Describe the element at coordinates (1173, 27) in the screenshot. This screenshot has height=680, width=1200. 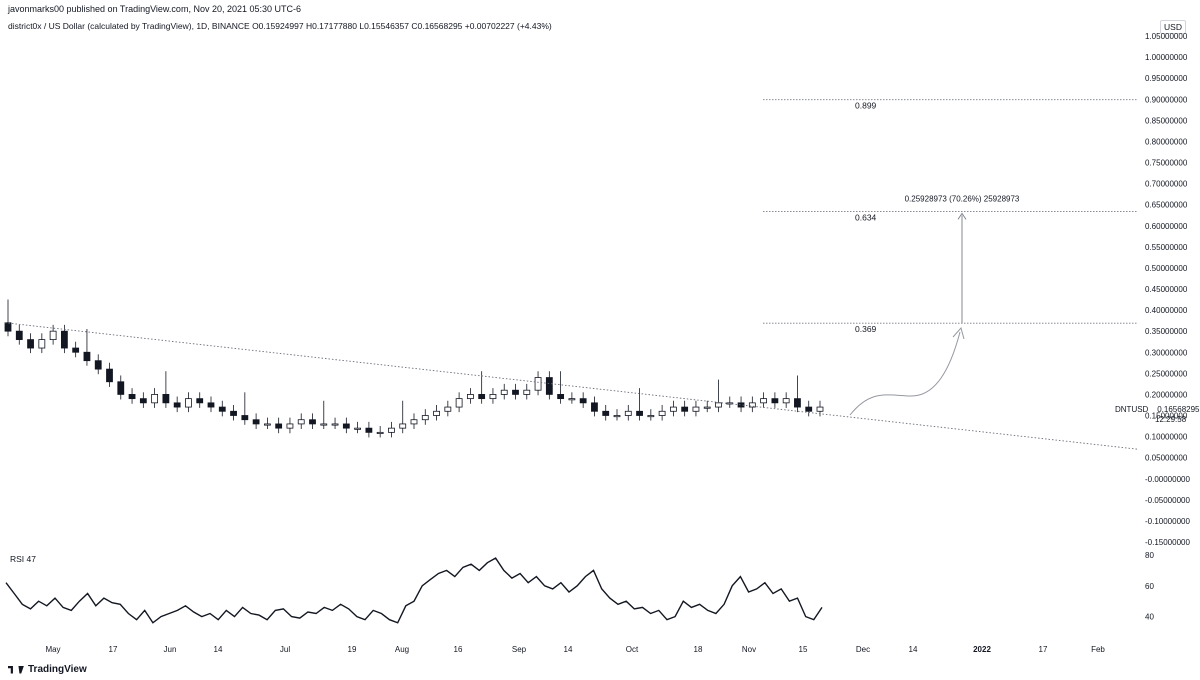
I see `currency-badge: USD` at that location.